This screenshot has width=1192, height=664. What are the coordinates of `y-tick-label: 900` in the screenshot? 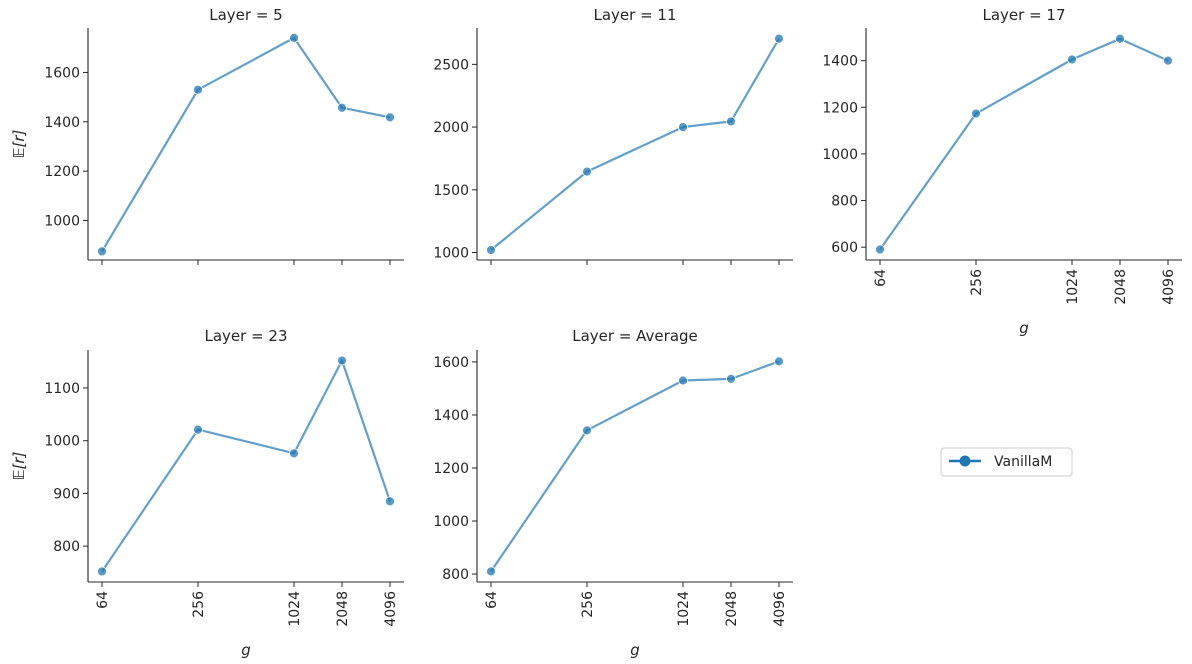 It's located at (66, 494).